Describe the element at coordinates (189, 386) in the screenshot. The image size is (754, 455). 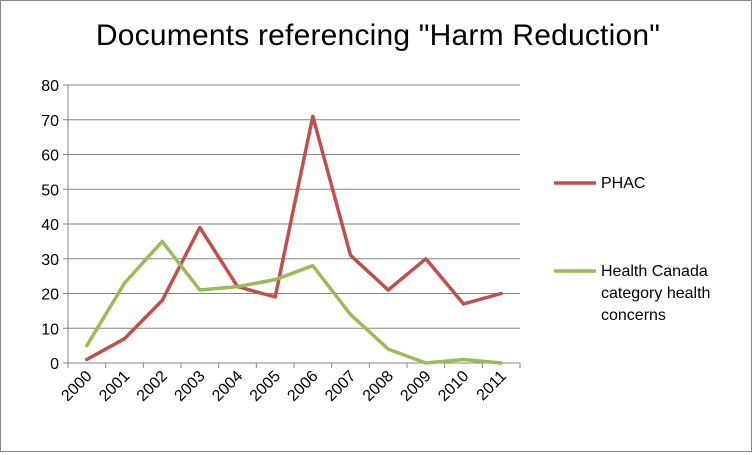
I see `x-tick-label: 2003` at that location.